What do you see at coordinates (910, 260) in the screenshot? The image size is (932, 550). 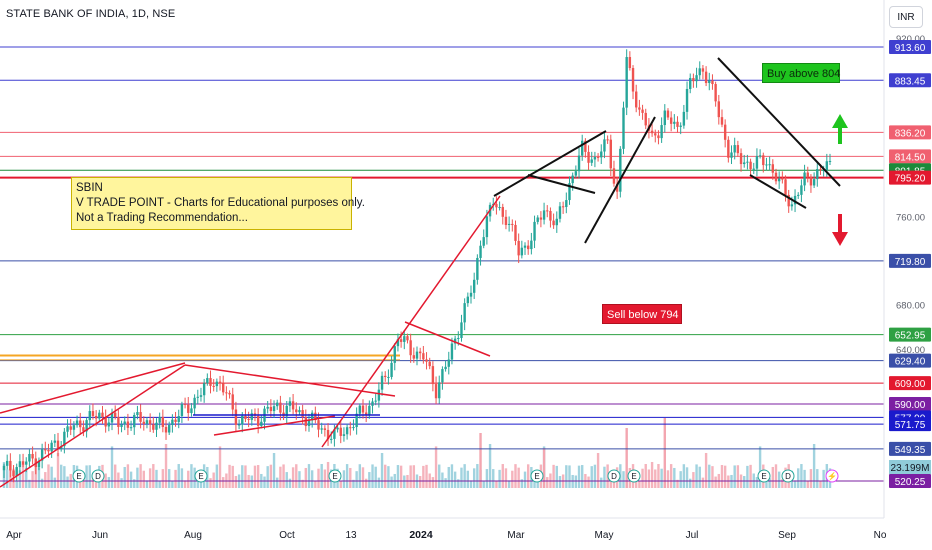 I see `price-tag: 719.80` at bounding box center [910, 260].